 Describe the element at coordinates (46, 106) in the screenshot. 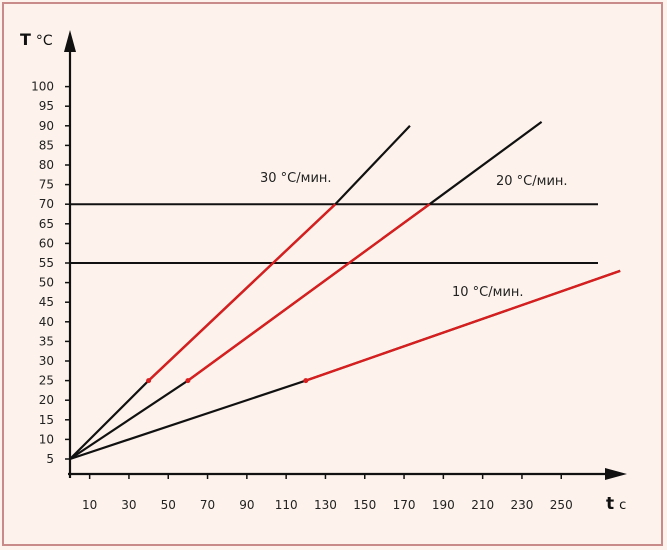

I see `y-tick-label: 95` at that location.